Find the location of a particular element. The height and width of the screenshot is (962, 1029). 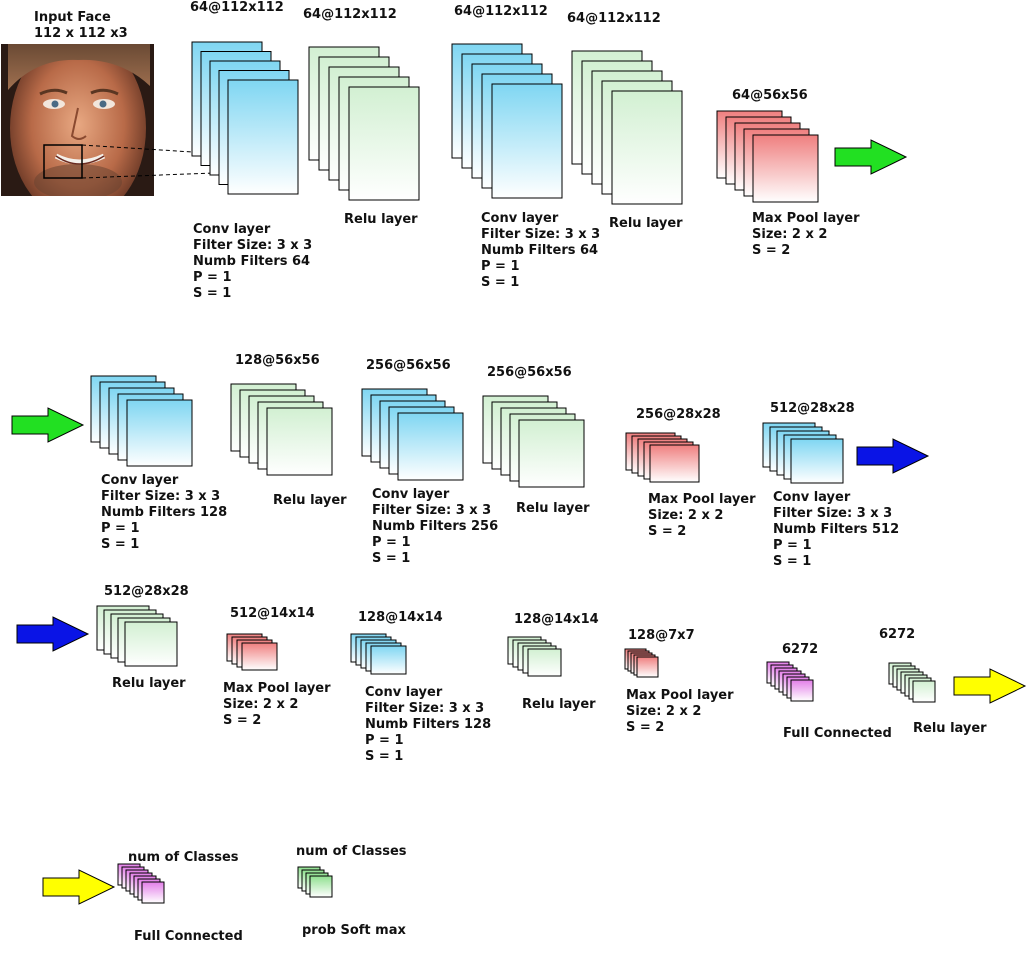

layer-dimensions: 6272 is located at coordinates (800, 649).